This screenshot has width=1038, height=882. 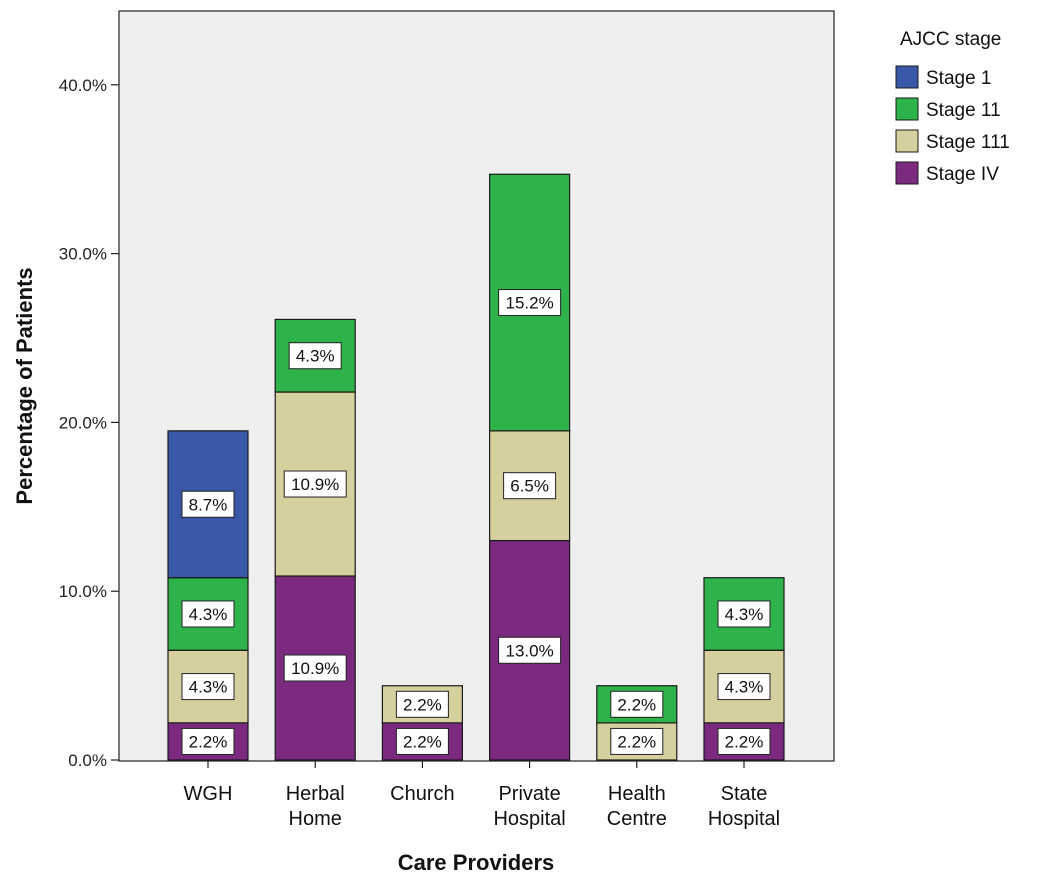 I want to click on legend-label: Stage IV, so click(x=962, y=174).